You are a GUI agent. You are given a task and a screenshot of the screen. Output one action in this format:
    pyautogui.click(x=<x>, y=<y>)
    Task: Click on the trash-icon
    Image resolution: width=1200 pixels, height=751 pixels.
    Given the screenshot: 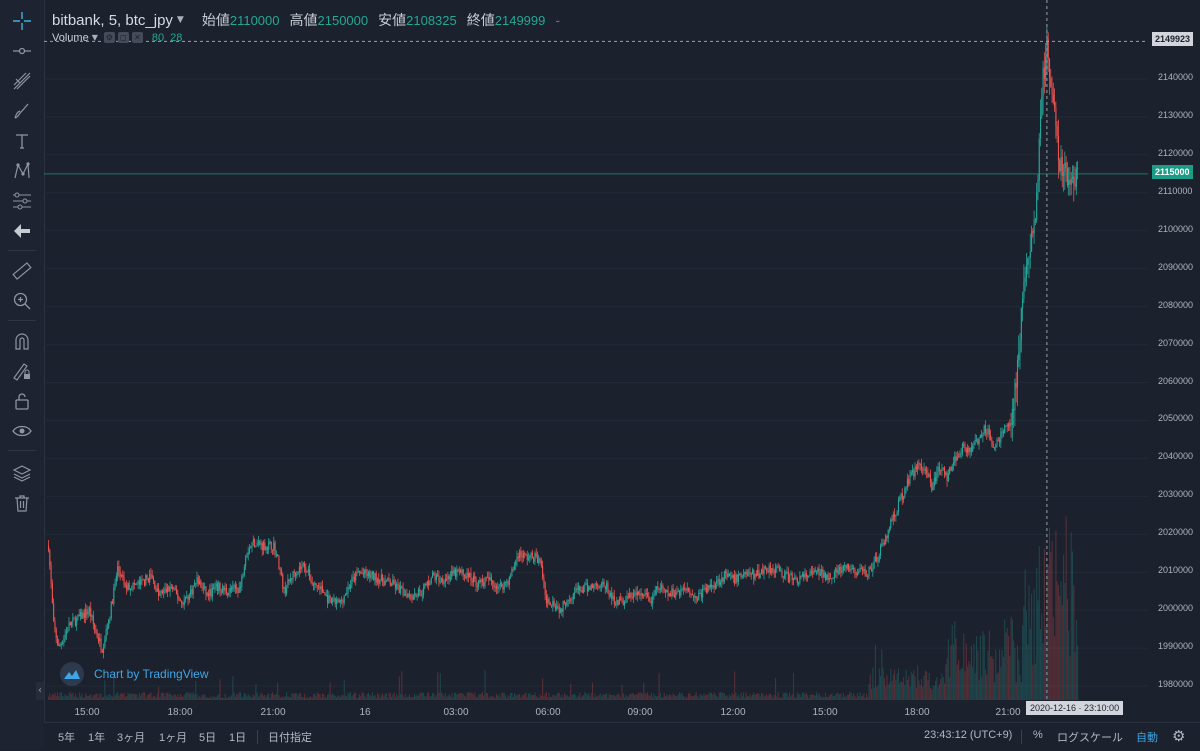 What is the action you would take?
    pyautogui.click(x=22, y=503)
    